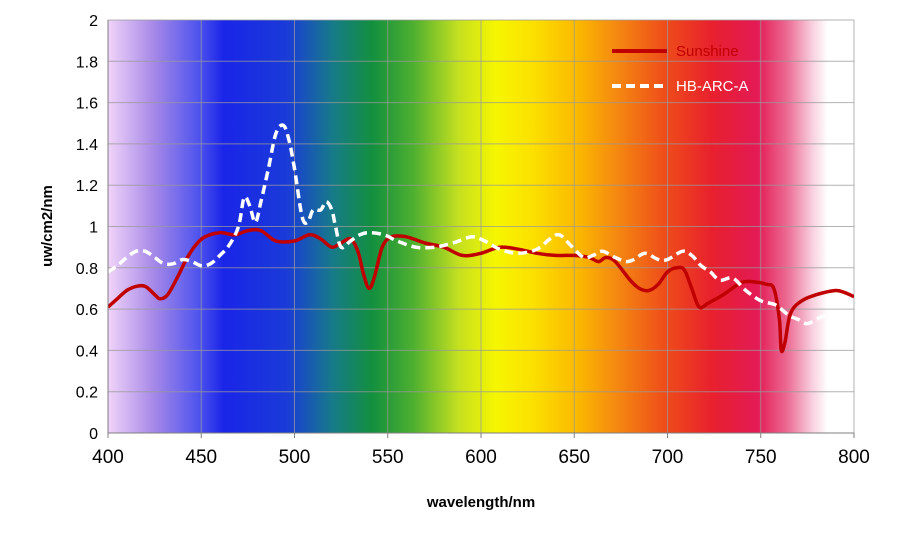 This screenshot has height=536, width=917. What do you see at coordinates (388, 457) in the screenshot?
I see `x-tick-label: 550` at bounding box center [388, 457].